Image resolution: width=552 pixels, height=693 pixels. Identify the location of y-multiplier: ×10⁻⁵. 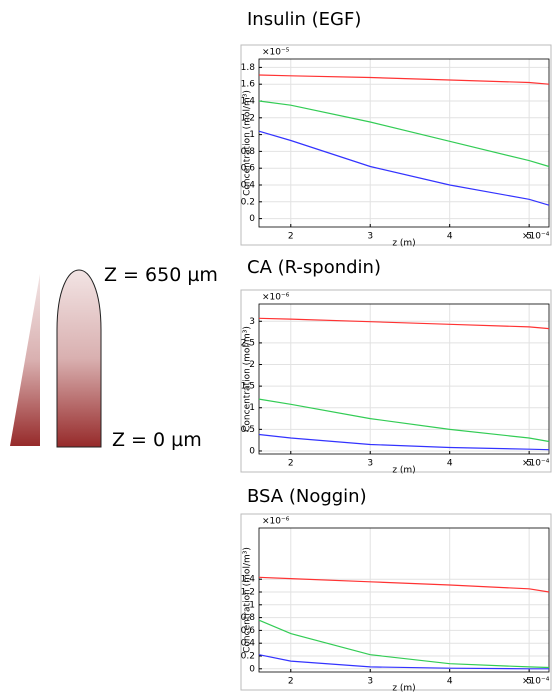
(276, 53).